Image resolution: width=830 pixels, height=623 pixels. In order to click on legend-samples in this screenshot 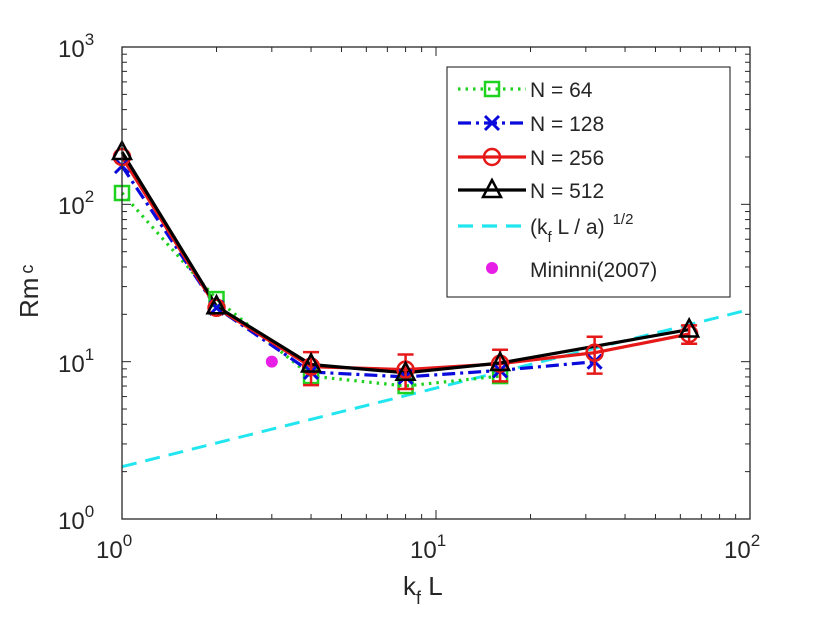, I will do `click(492, 177)`.